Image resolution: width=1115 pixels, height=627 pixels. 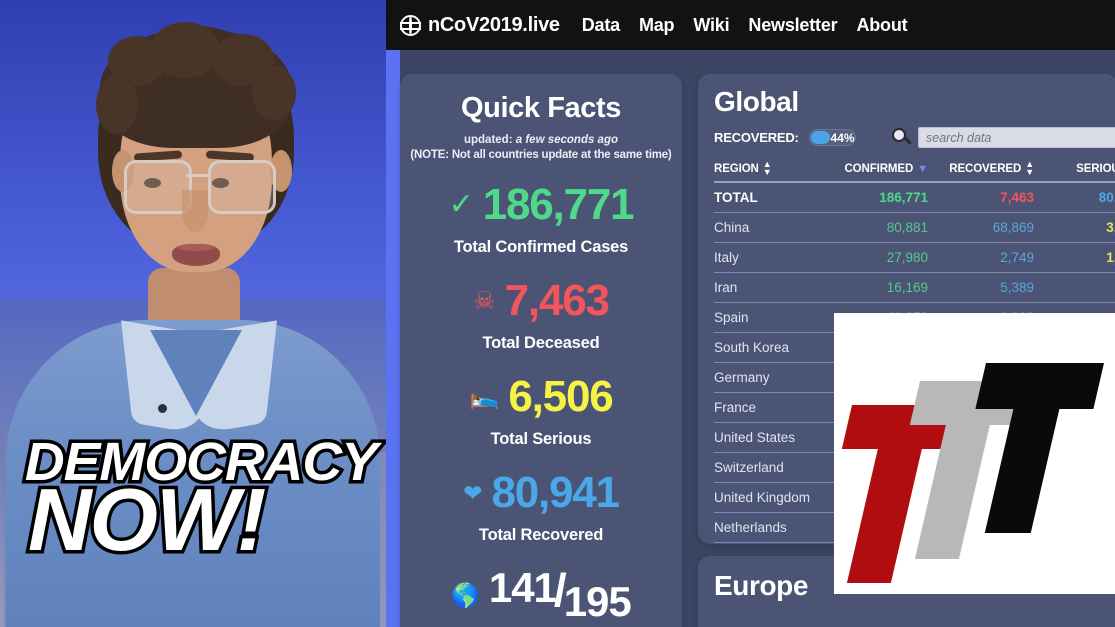 I want to click on subject-eye-left, so click(x=152, y=183).